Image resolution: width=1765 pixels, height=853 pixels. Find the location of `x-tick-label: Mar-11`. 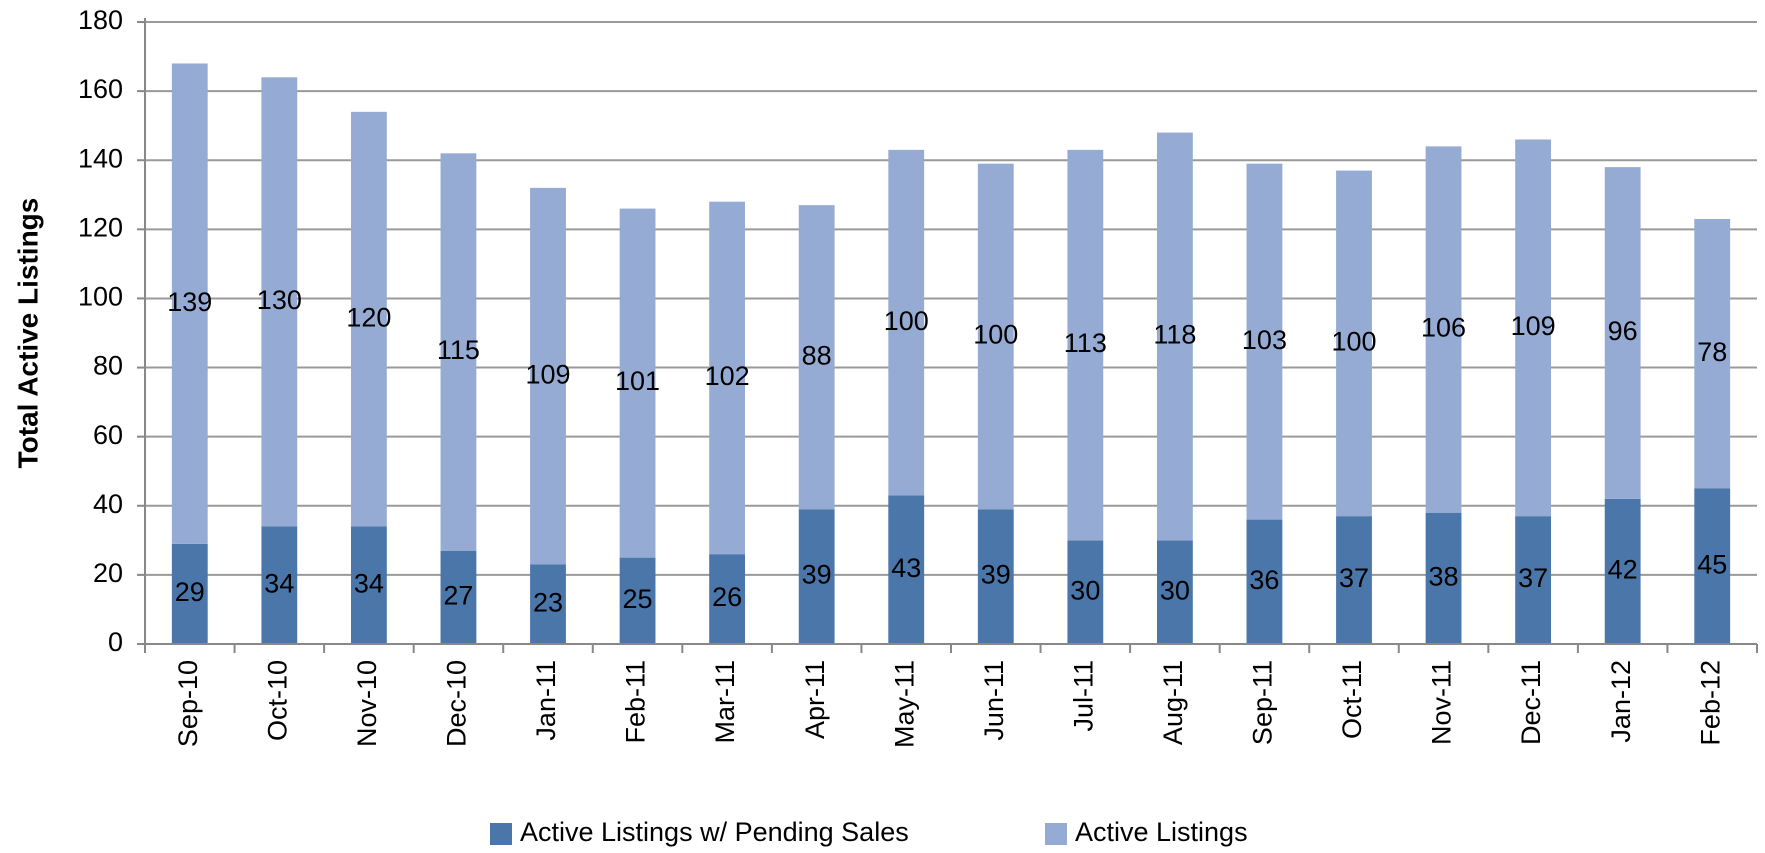

x-tick-label: Mar-11 is located at coordinates (725, 702).